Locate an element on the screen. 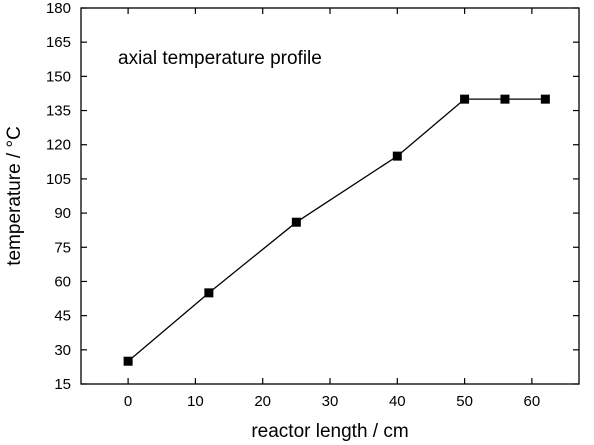 The width and height of the screenshot is (594, 445). y-tick-label: 60 is located at coordinates (62, 281).